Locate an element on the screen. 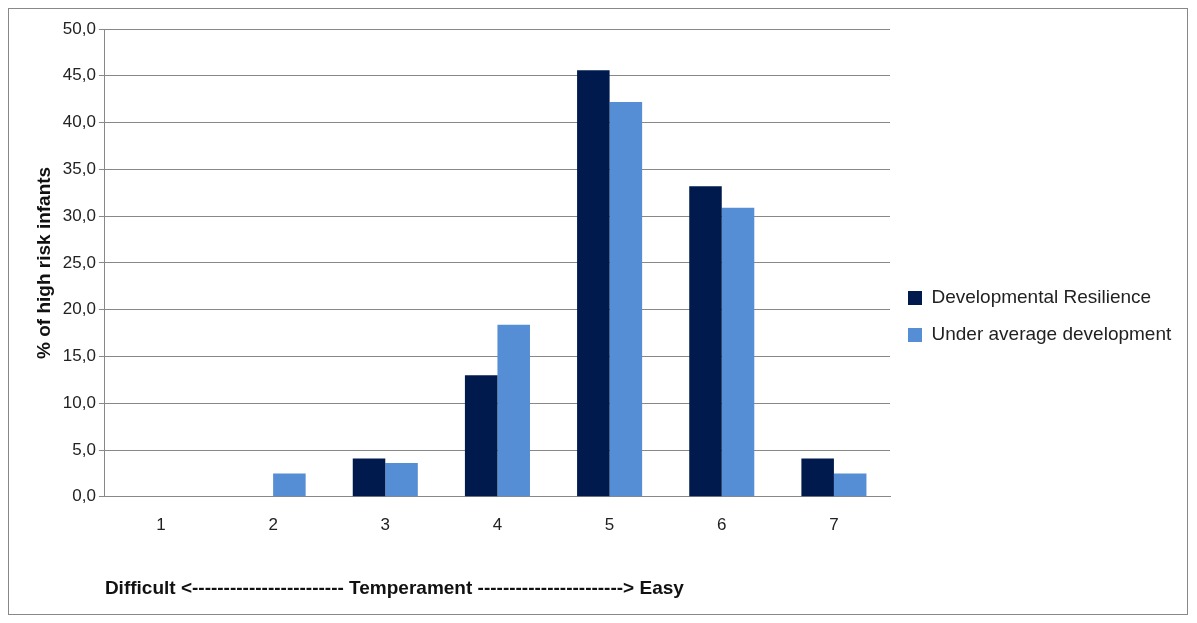  y-tick-label: 45,0 is located at coordinates (79, 75).